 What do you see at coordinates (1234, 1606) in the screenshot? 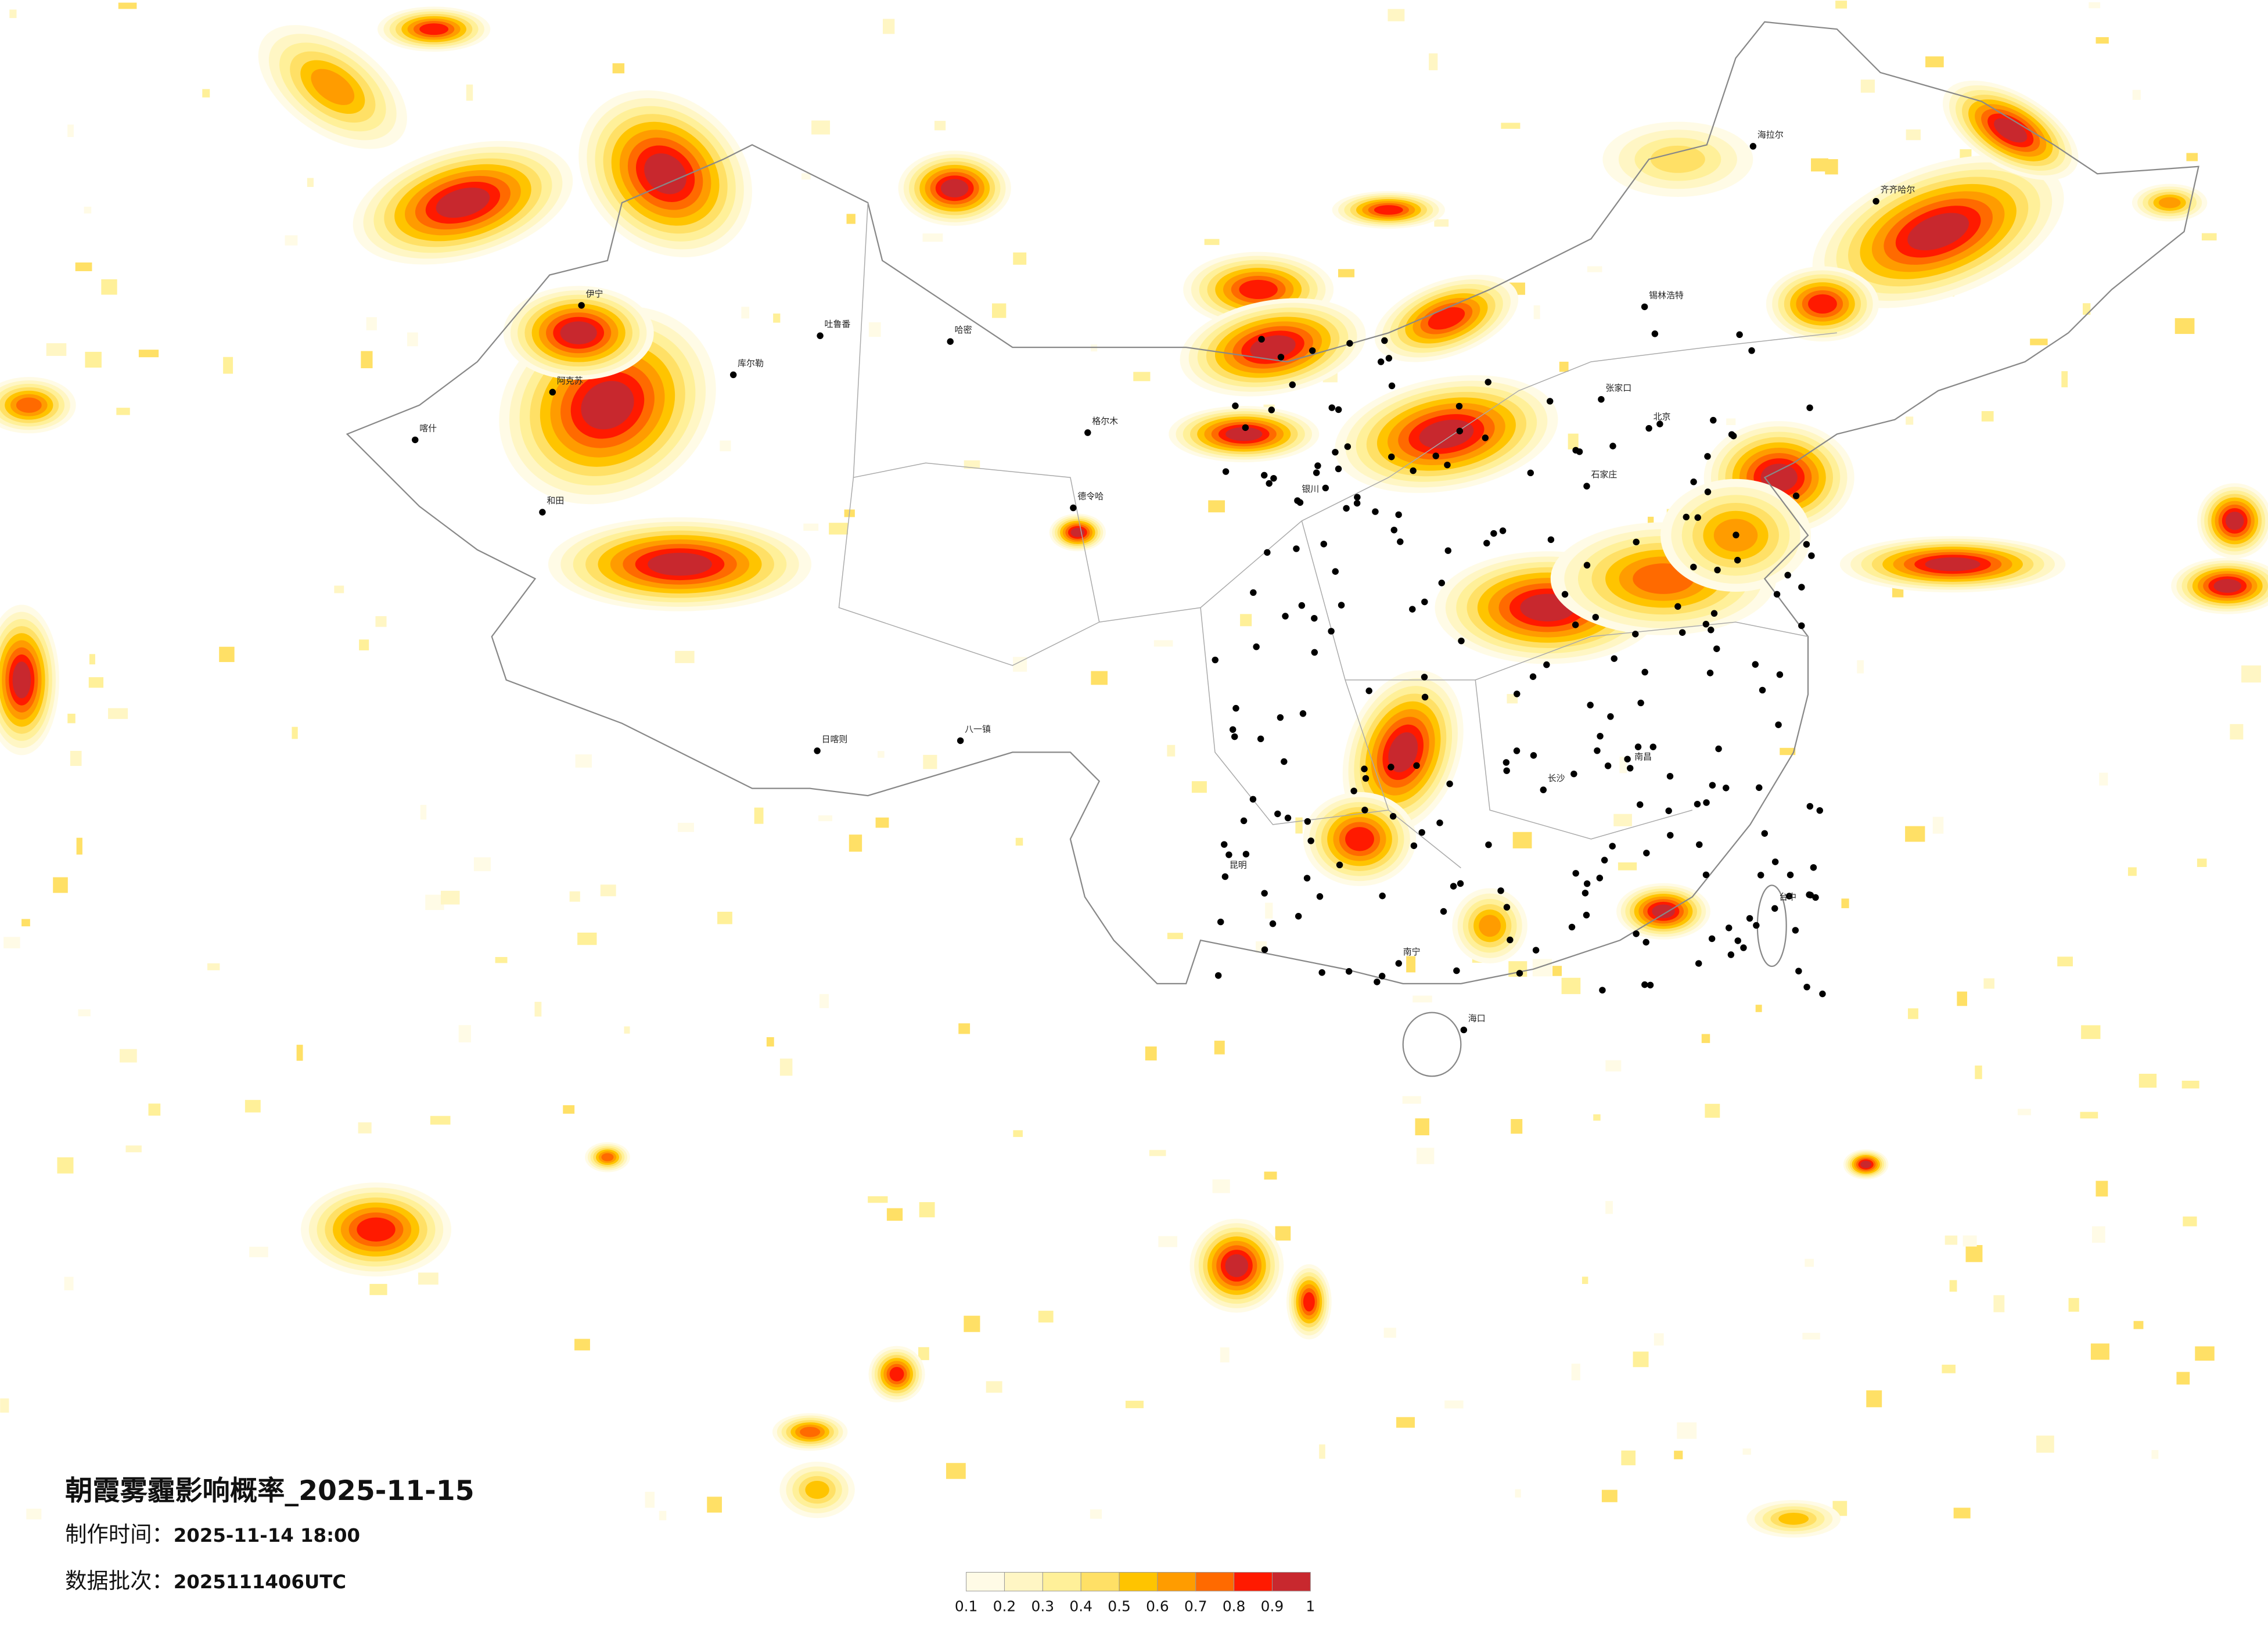
I see `legend-tick-label: 0.8` at bounding box center [1234, 1606].